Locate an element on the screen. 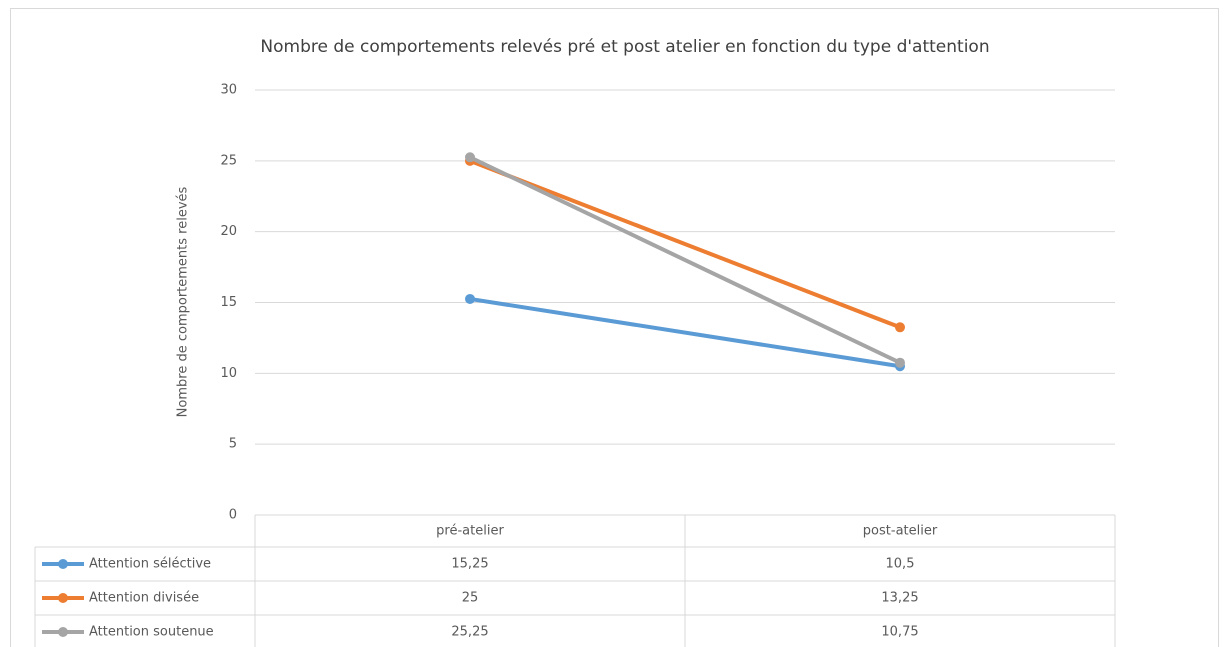  table-value: 25 is located at coordinates (470, 598).